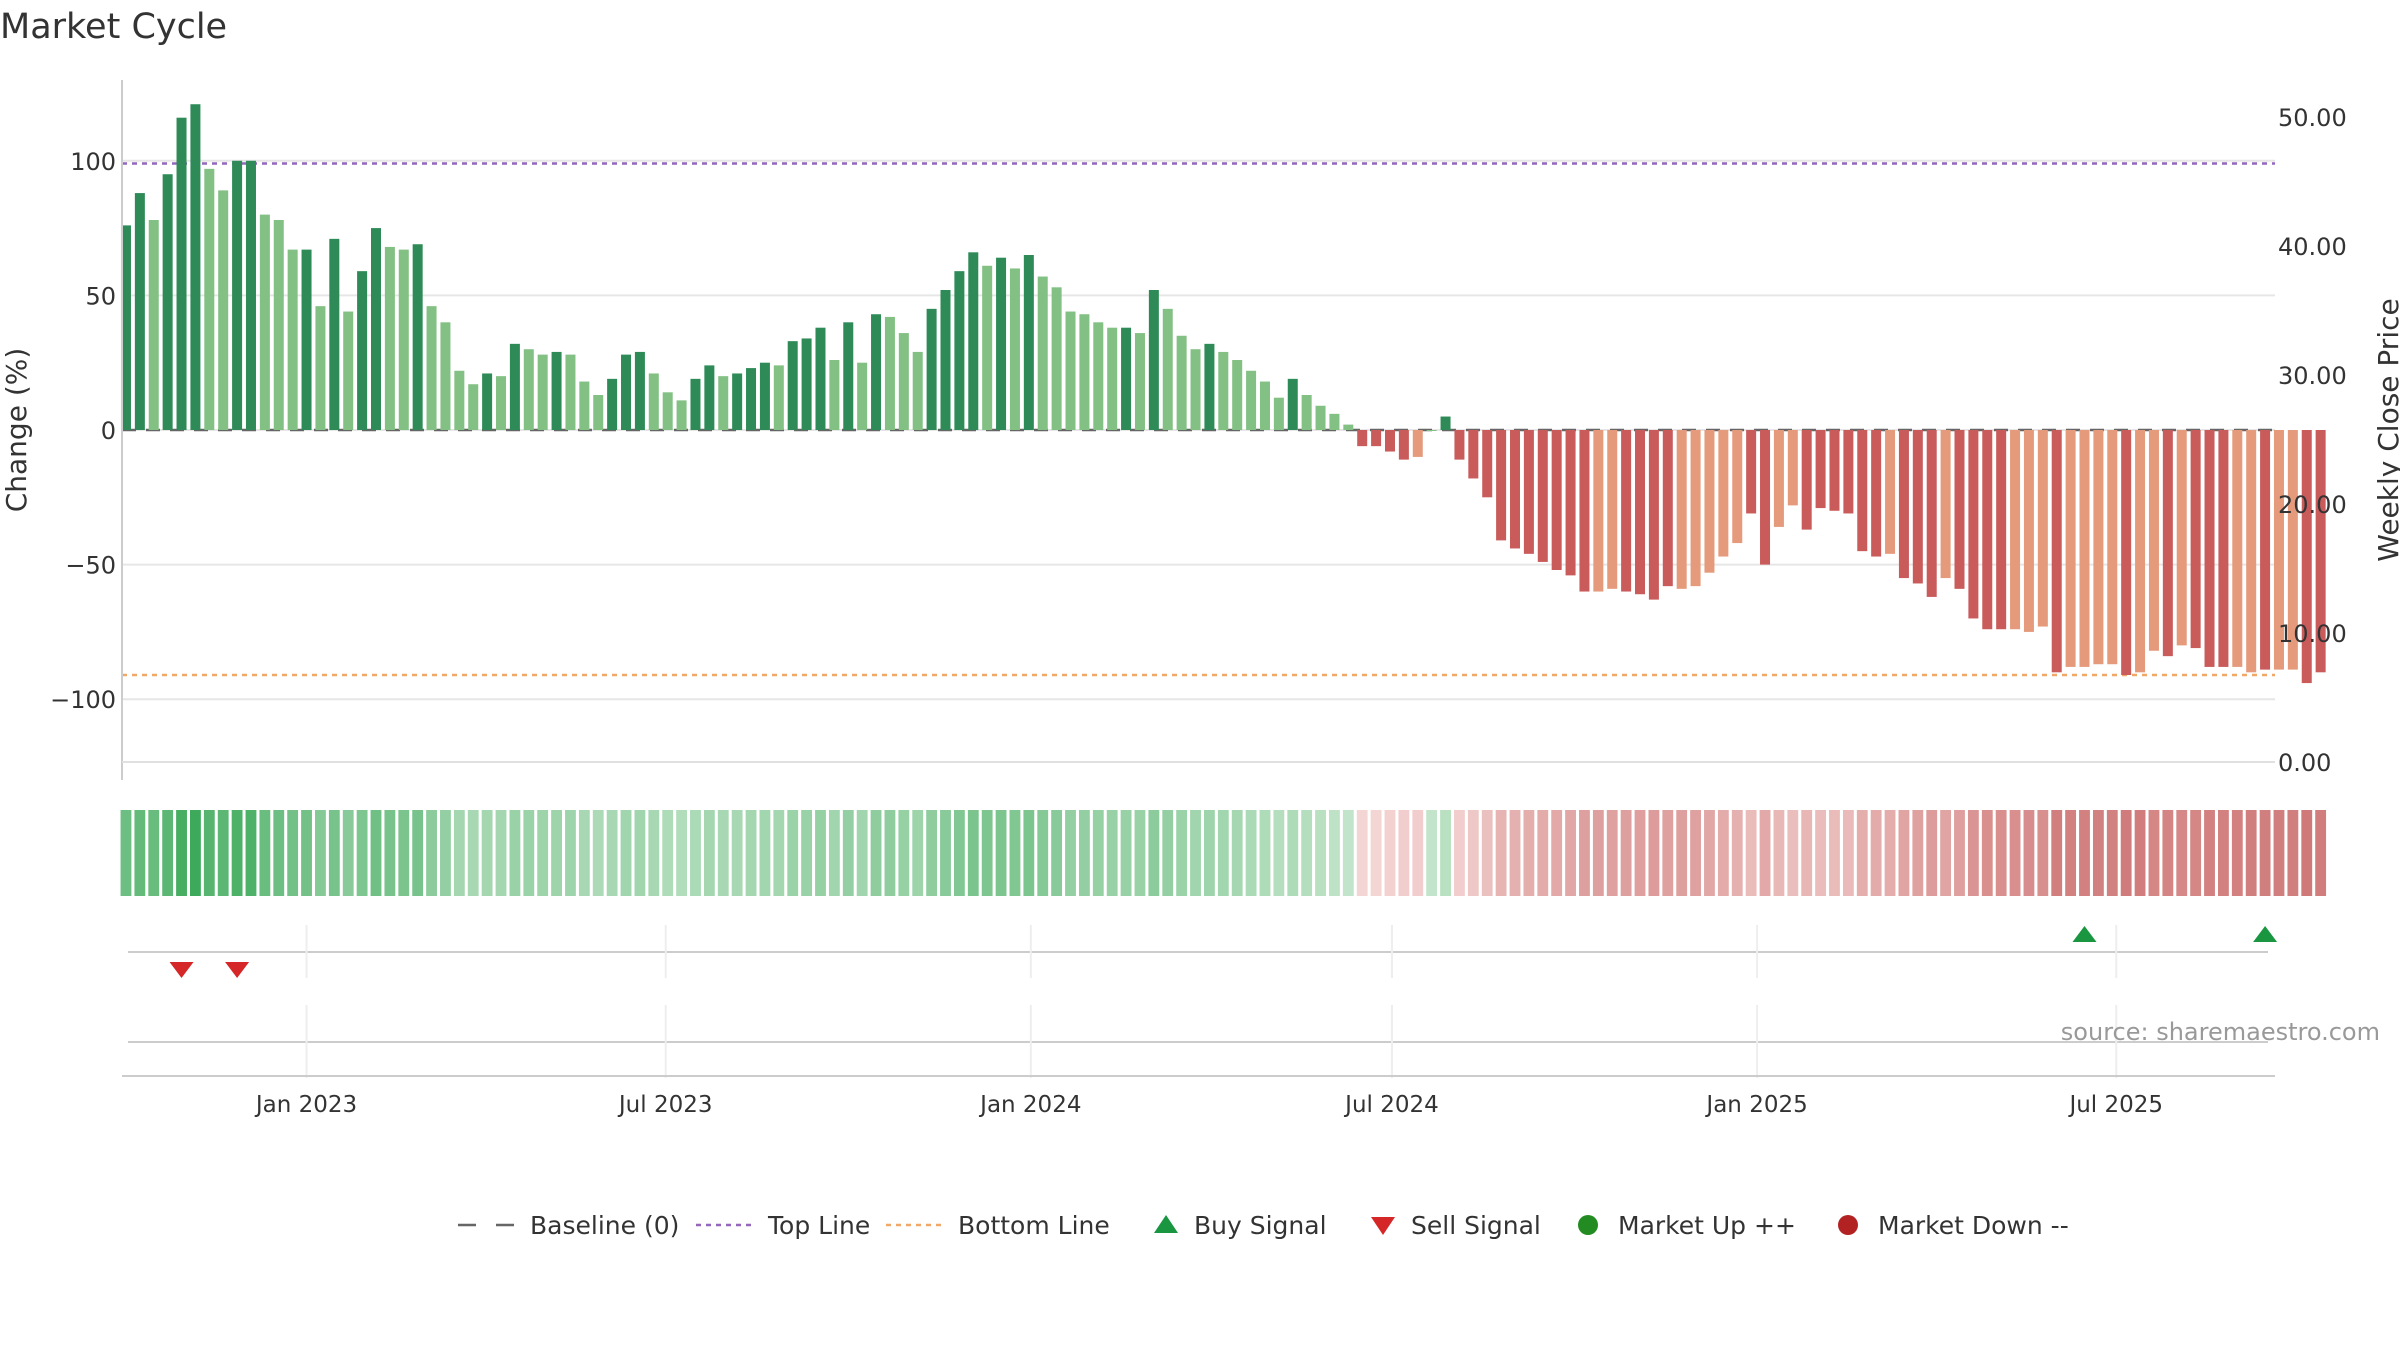 The height and width of the screenshot is (1350, 2400). I want to click on x-tick-label: Jul 2024, so click(1391, 1105).